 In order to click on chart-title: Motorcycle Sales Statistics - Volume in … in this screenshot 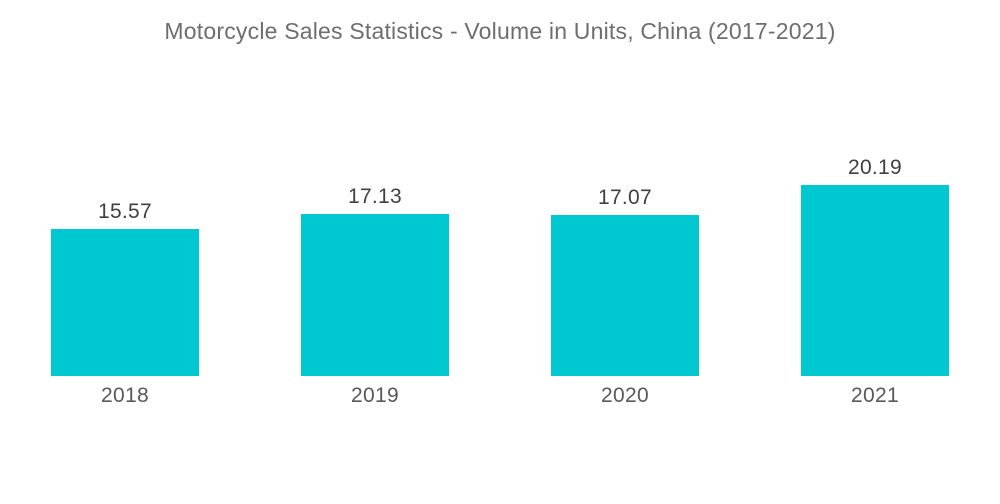, I will do `click(500, 31)`.